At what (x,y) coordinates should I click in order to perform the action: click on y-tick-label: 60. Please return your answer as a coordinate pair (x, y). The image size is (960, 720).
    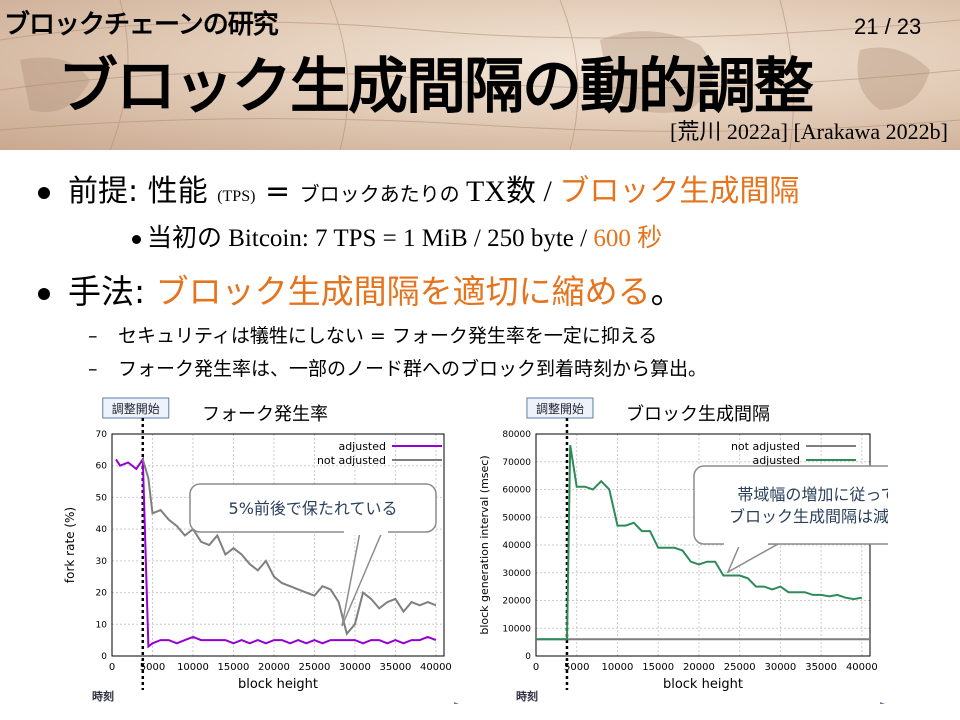
    Looking at the image, I should click on (102, 467).